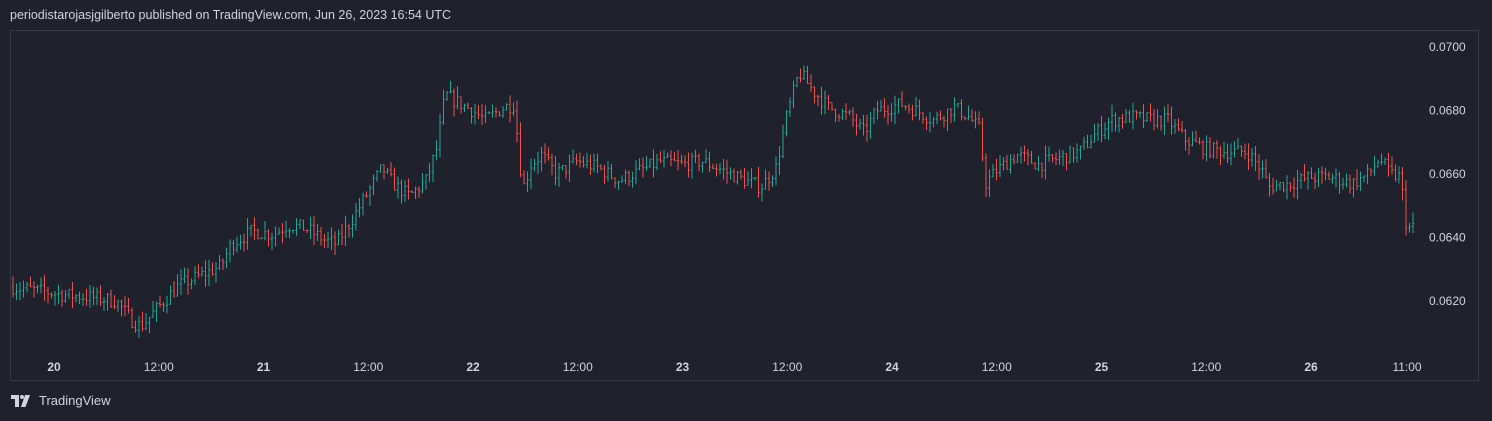  What do you see at coordinates (61, 400) in the screenshot?
I see `tradingview-branding: TradingView` at bounding box center [61, 400].